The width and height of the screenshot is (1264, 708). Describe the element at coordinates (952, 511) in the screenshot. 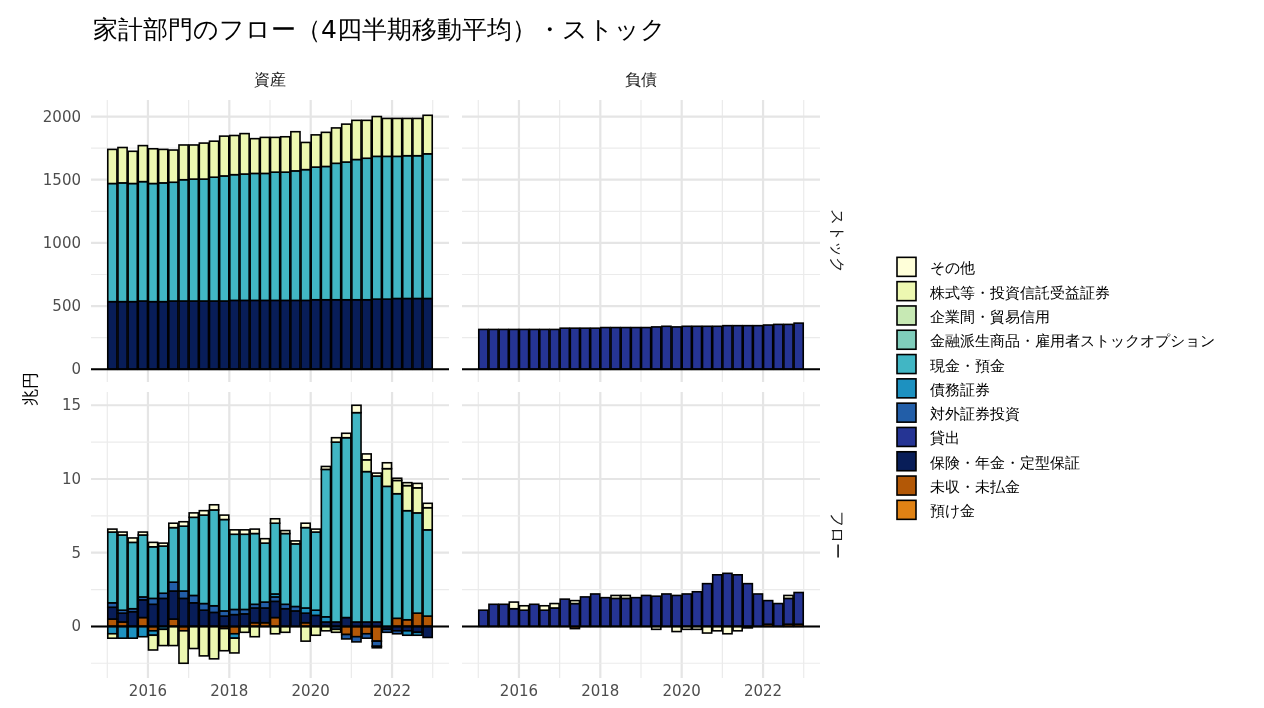

I see `legend-label: 預け金` at that location.